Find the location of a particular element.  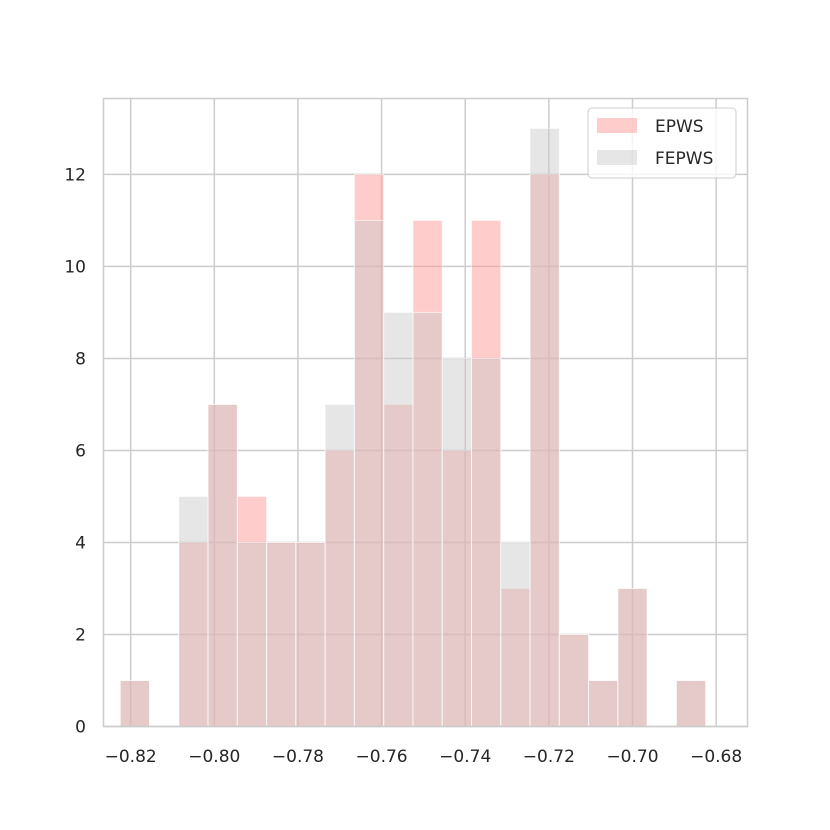

x-tick-label: −0.74 is located at coordinates (465, 757).